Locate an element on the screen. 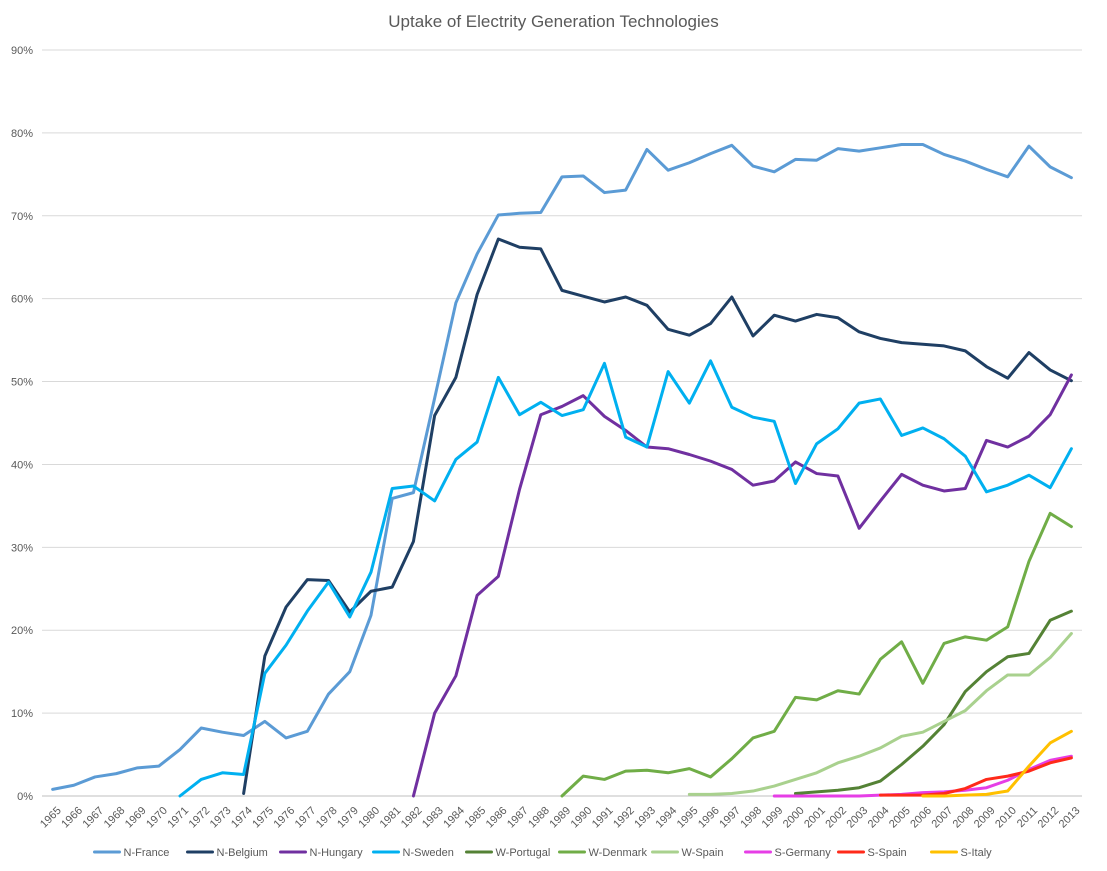  y-tick-label: 50% is located at coordinates (22, 383).